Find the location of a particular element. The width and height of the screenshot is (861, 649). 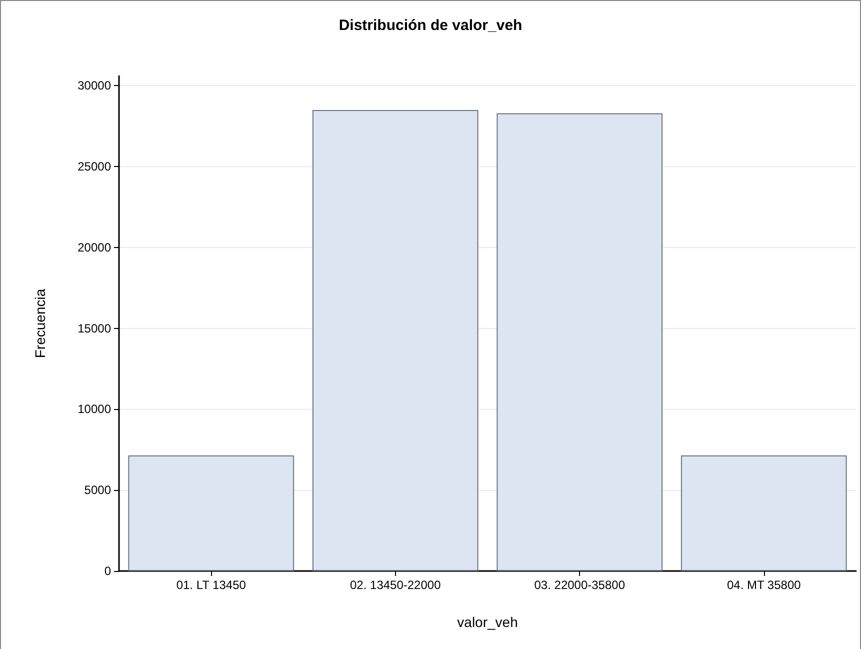

x-tick-label: 03. 22000-35800 is located at coordinates (580, 585).